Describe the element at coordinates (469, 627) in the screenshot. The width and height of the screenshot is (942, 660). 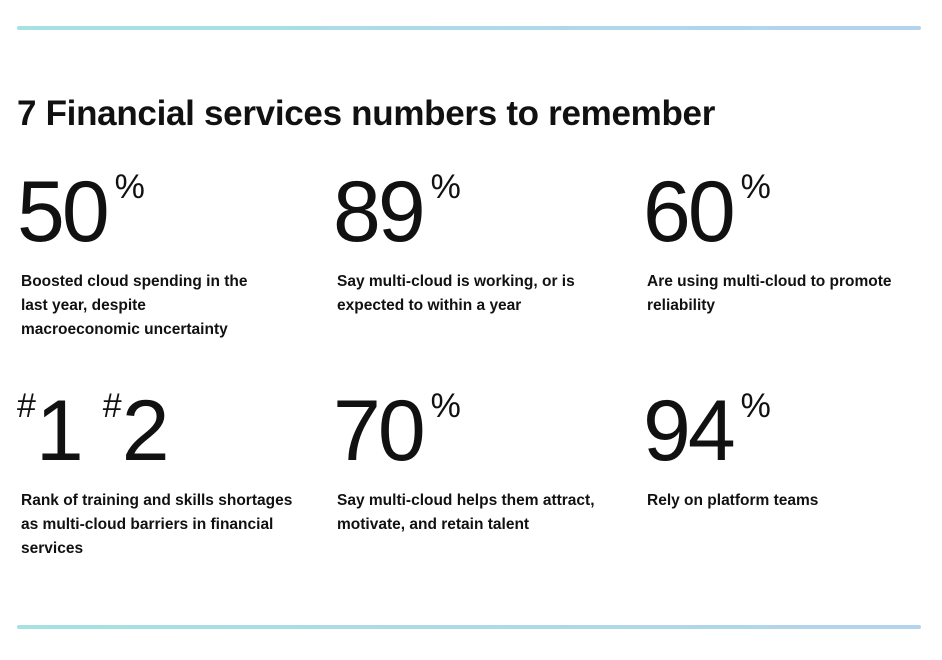
I see `bottom-divider` at that location.